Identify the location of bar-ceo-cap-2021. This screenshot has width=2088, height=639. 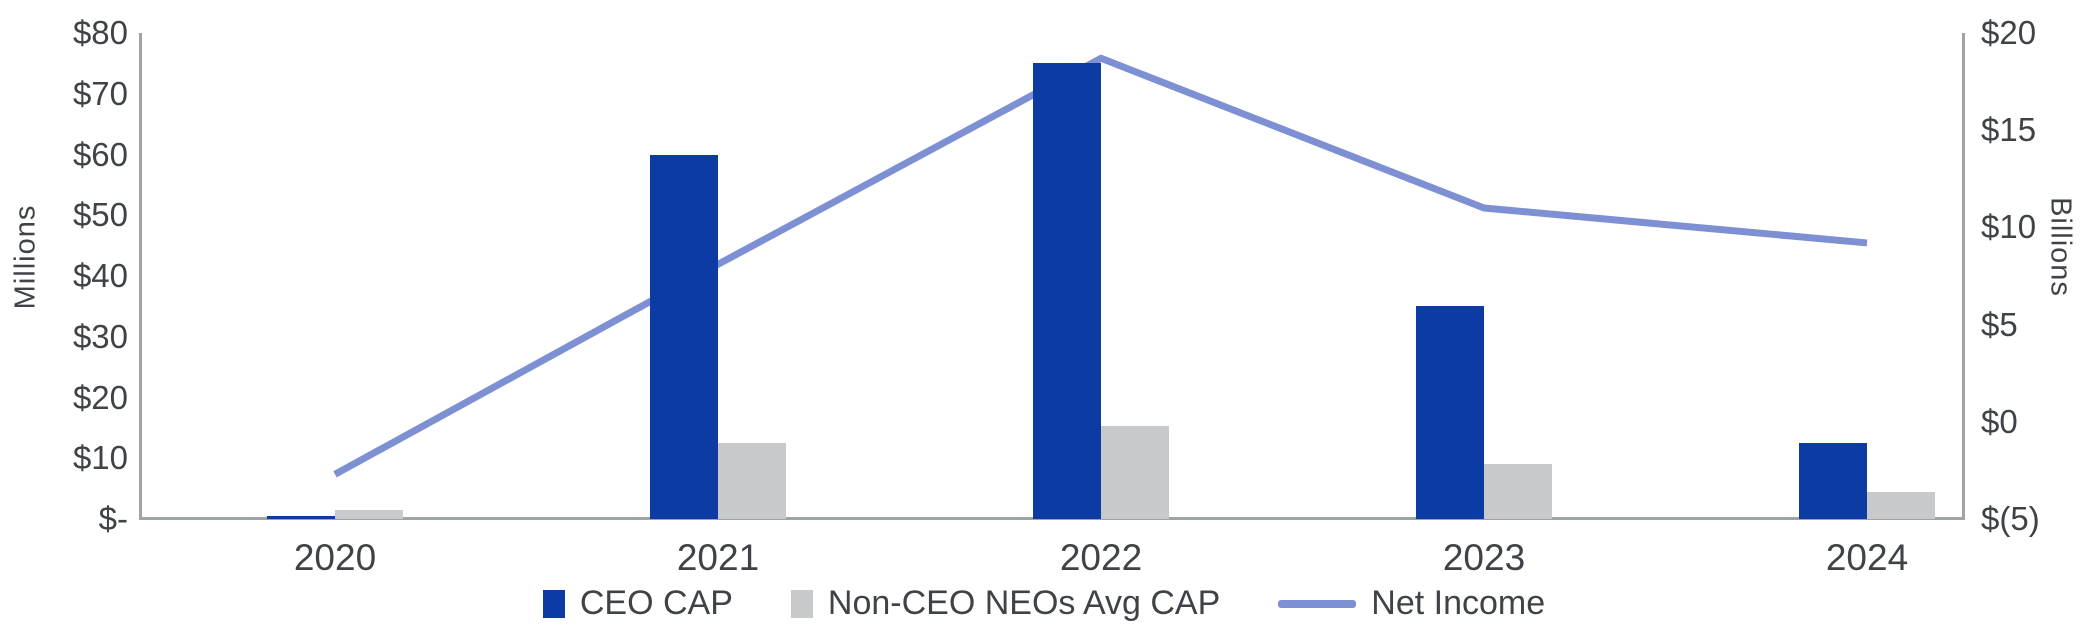
(684, 336).